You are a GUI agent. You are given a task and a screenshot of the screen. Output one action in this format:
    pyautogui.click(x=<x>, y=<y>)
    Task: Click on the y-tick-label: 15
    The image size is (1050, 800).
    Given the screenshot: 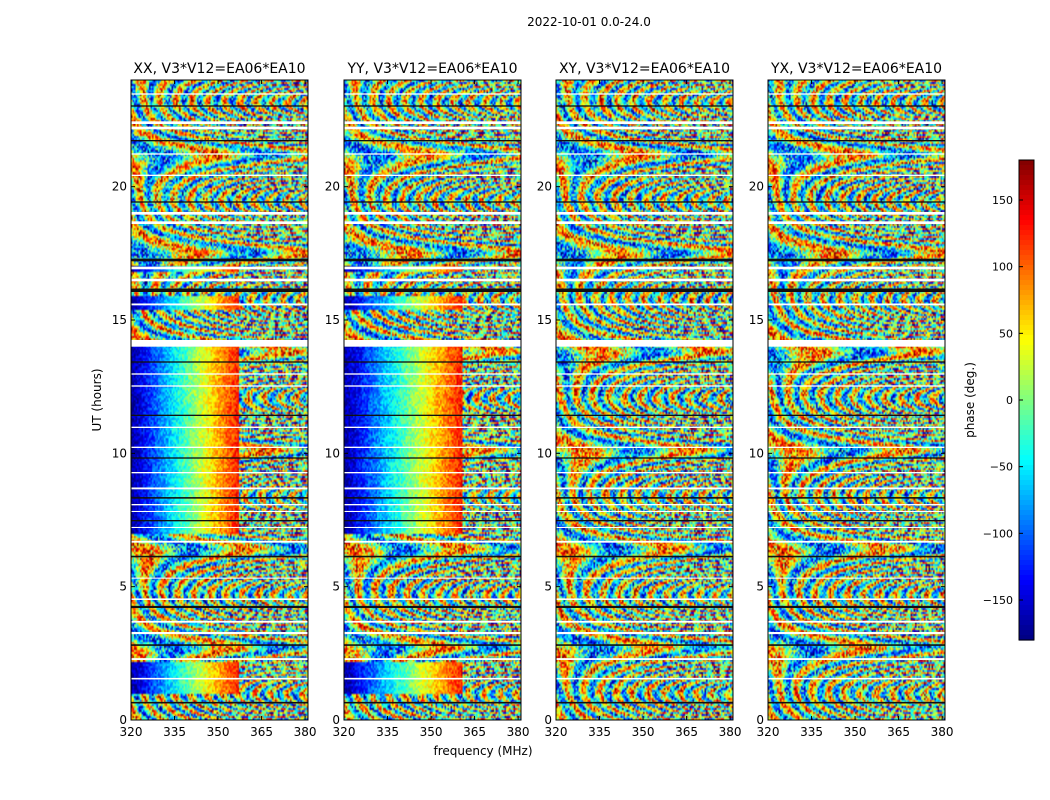 What is the action you would take?
    pyautogui.click(x=544, y=320)
    